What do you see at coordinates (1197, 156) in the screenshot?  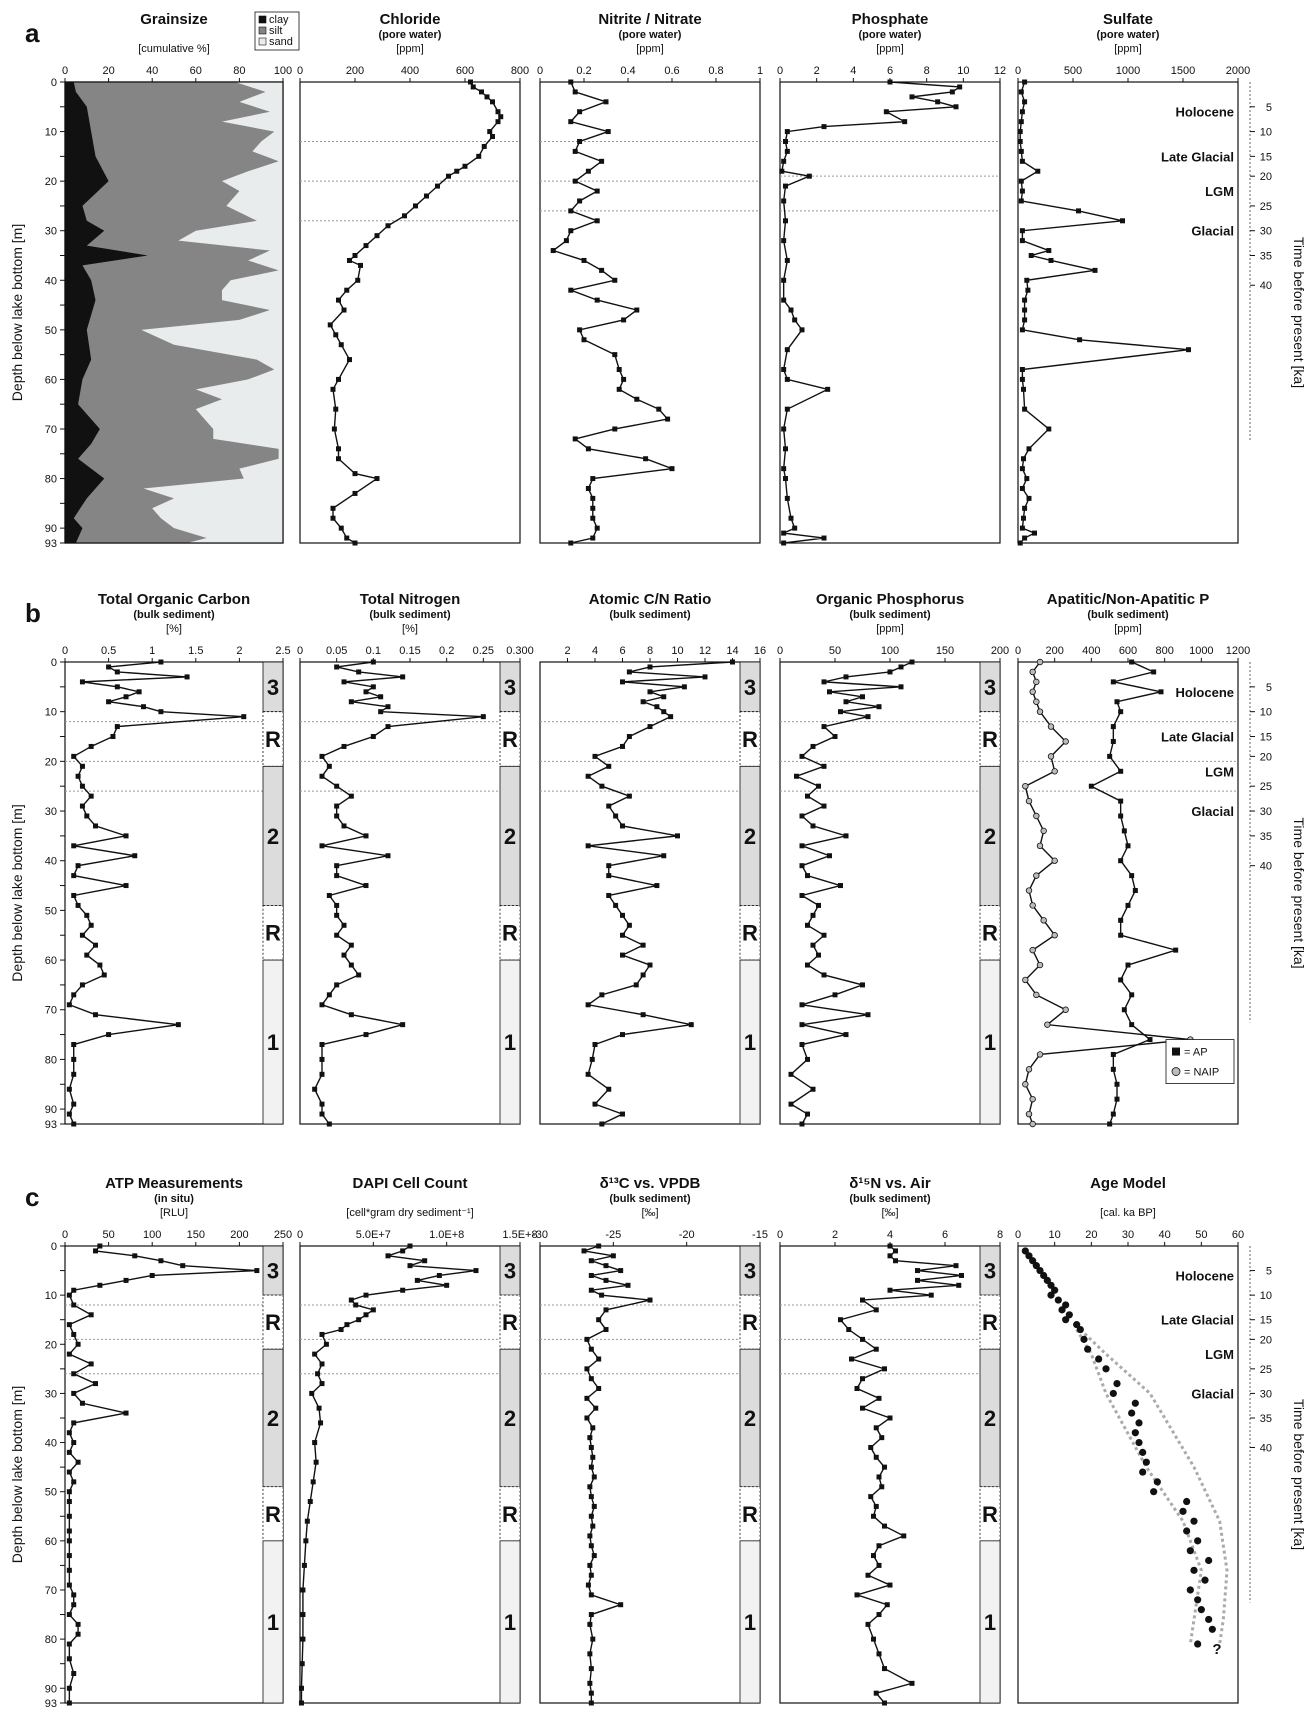 I see `period-label: Late Glacial` at bounding box center [1197, 156].